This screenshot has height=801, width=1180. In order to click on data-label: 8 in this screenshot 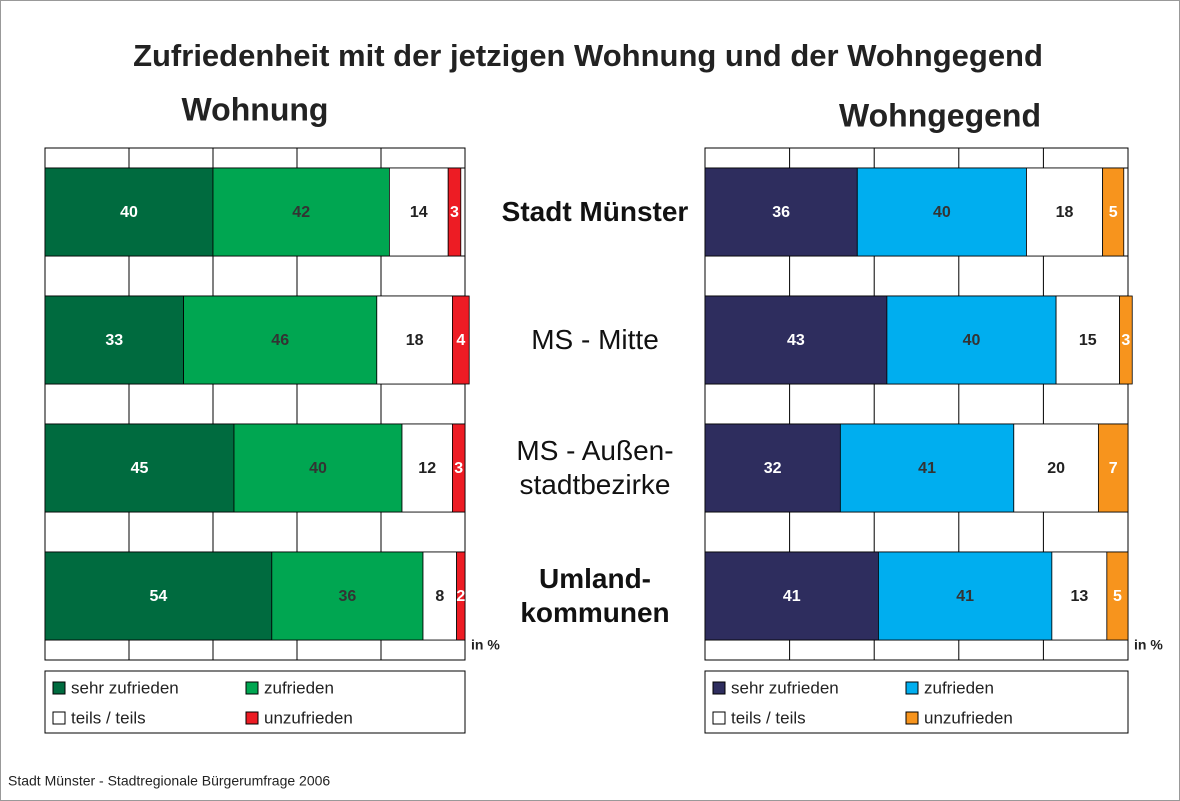, I will do `click(439, 596)`.